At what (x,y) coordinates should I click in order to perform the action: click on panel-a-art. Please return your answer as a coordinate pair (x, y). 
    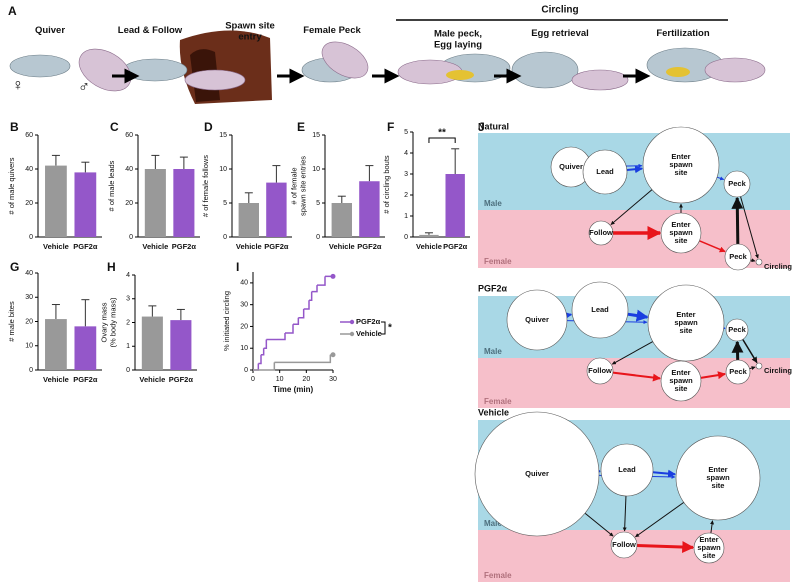
    Looking at the image, I should click on (387, 61).